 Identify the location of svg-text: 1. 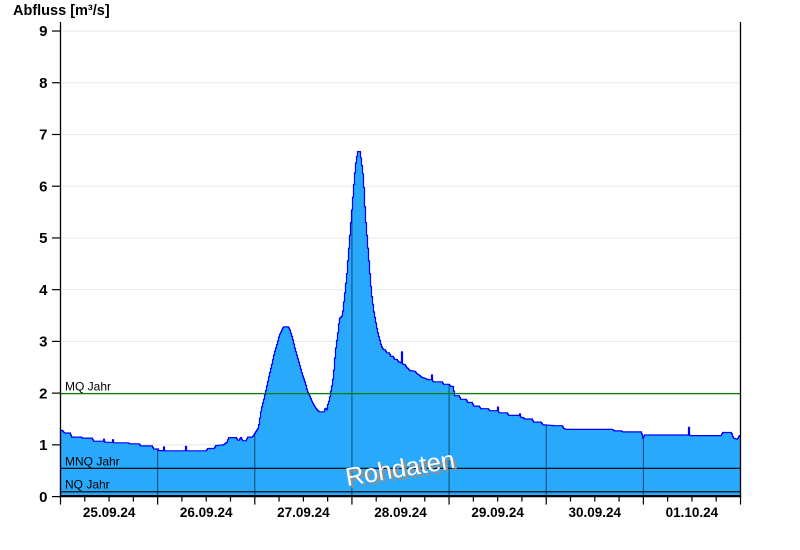
(43, 445).